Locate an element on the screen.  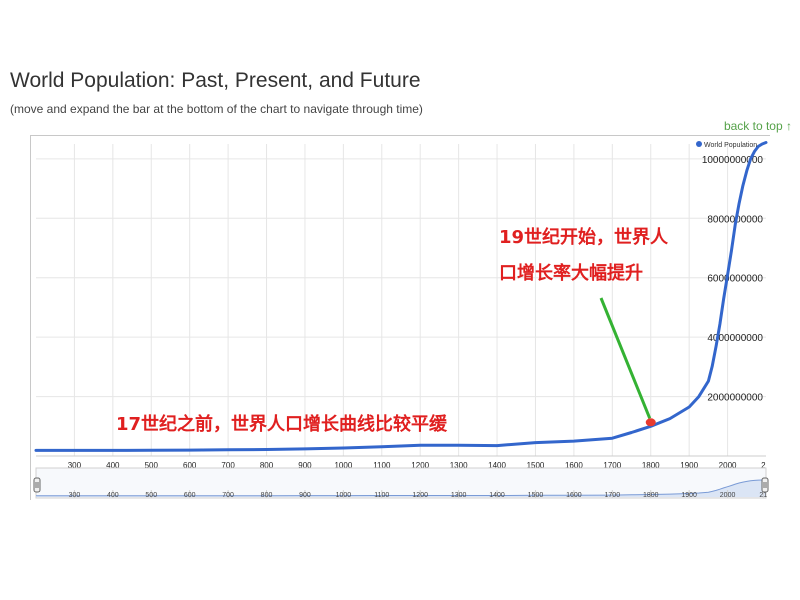
navigator-tick-label: 1500 is located at coordinates (536, 495).